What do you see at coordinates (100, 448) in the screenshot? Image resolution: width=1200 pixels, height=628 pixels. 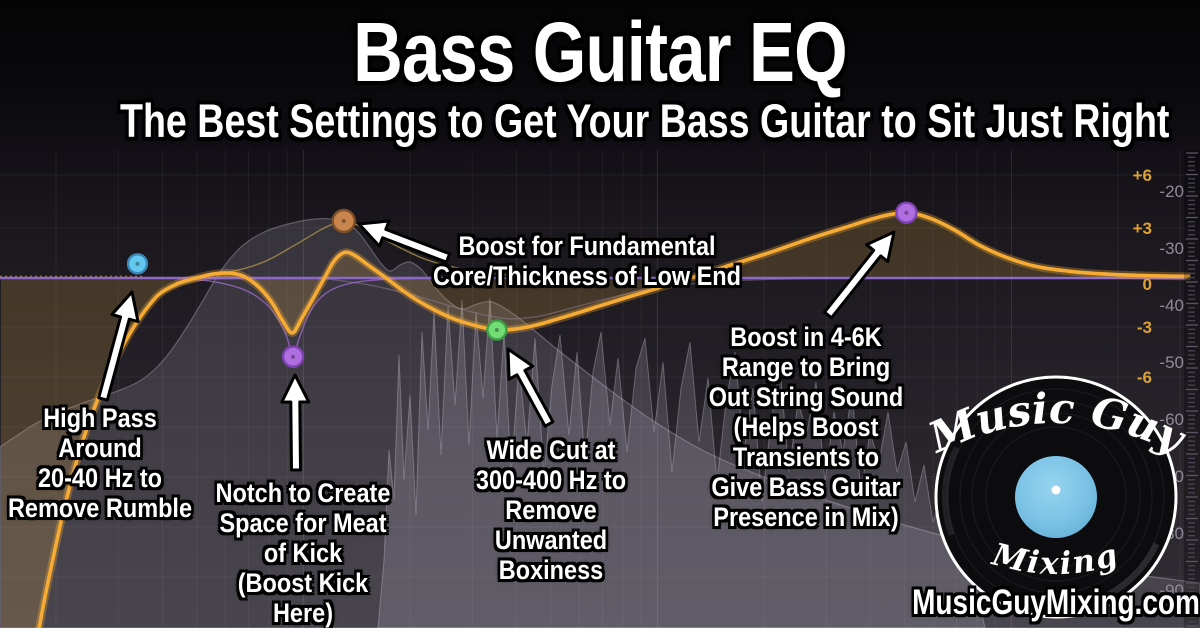 I see `annotation-line: Around` at bounding box center [100, 448].